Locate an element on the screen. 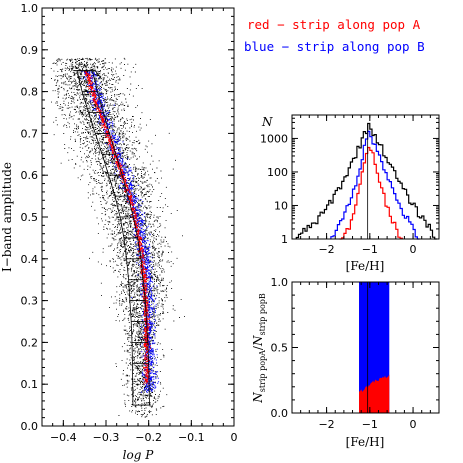 The image size is (463, 463). histogram-series is located at coordinates (366, 181).